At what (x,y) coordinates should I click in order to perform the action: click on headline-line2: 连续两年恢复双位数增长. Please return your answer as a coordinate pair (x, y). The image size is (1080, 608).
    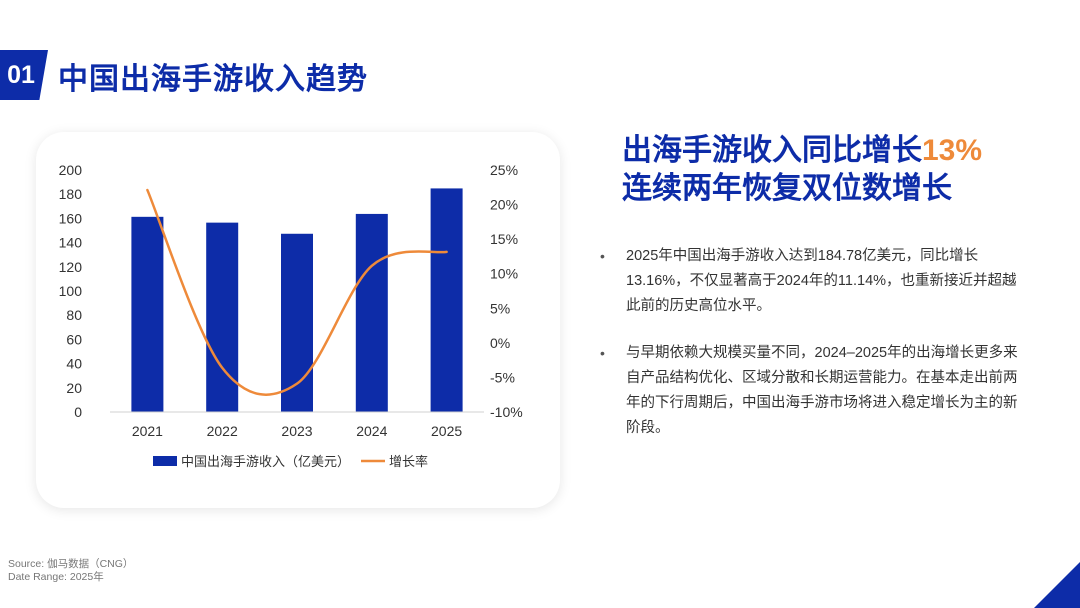
    Looking at the image, I should click on (787, 188).